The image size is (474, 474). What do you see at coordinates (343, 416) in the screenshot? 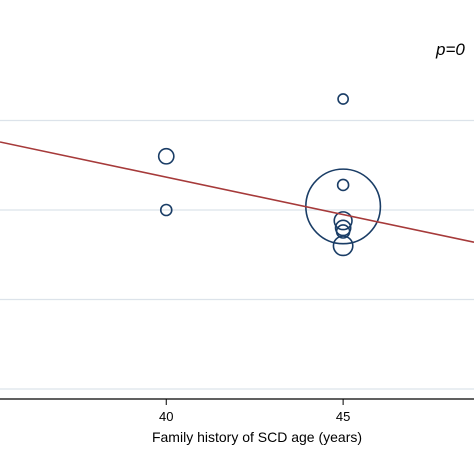
I see `x-tick-label: 45` at bounding box center [343, 416].